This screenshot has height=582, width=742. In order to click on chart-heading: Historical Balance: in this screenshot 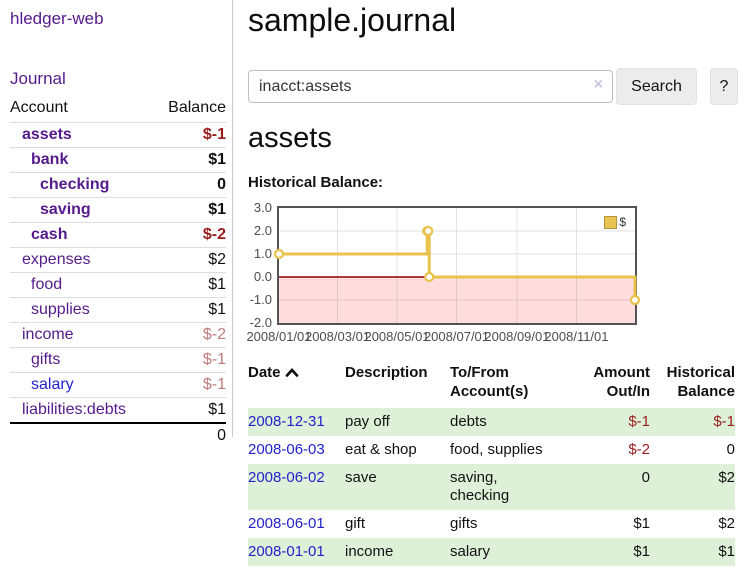, I will do `click(316, 182)`.